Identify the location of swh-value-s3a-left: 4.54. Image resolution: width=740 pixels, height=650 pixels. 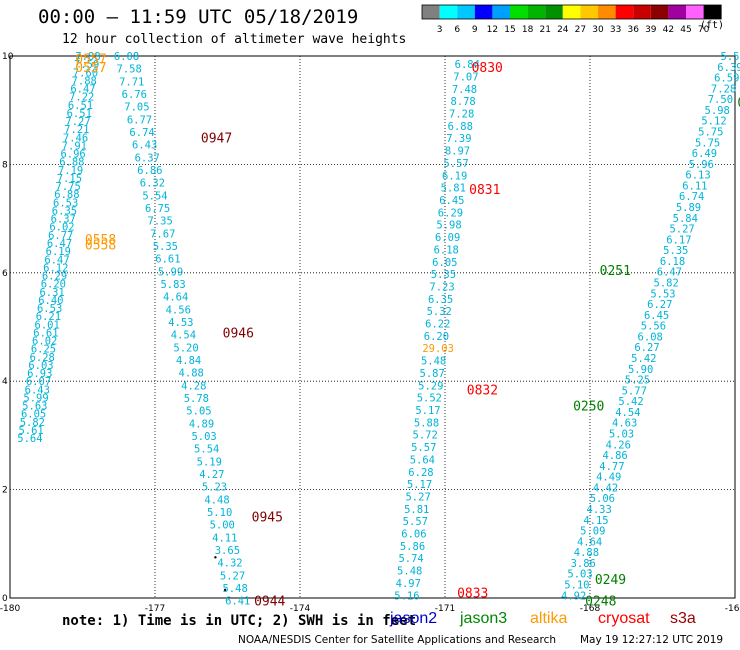
(183, 336).